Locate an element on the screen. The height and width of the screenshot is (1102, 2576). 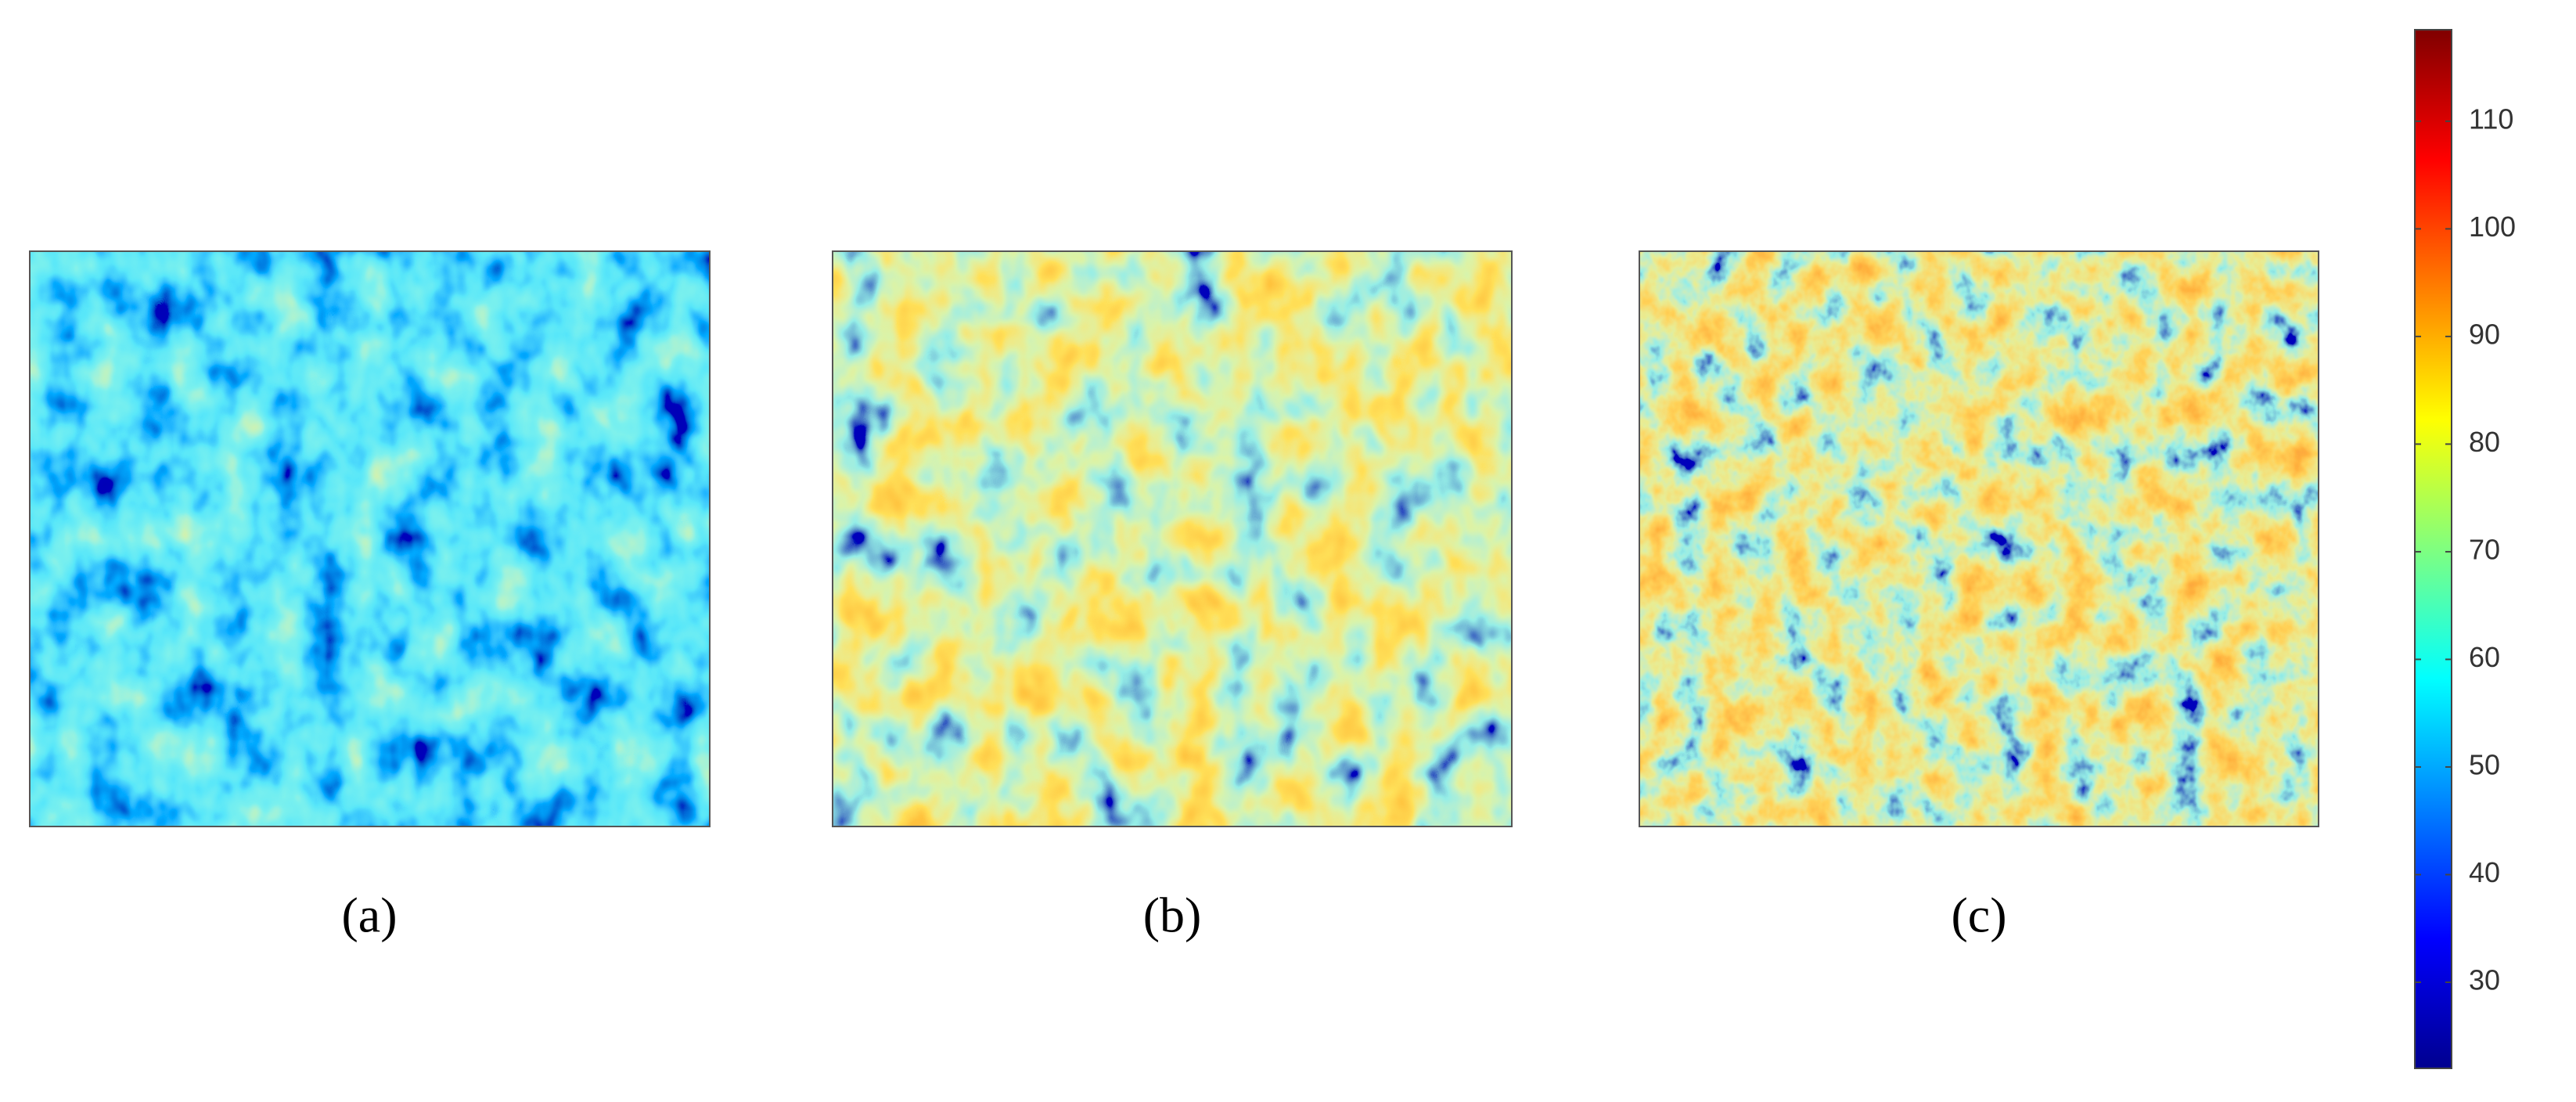
heatmap-a is located at coordinates (370, 538).